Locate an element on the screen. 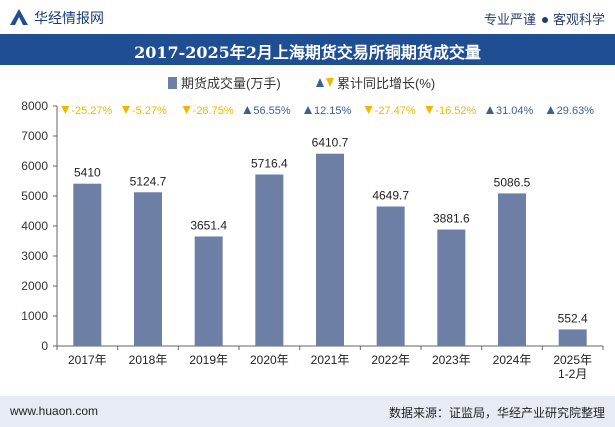 The width and height of the screenshot is (615, 427). chart-title: 2017-2025年2月上海期货交易所铜期货成交量 is located at coordinates (307, 52).